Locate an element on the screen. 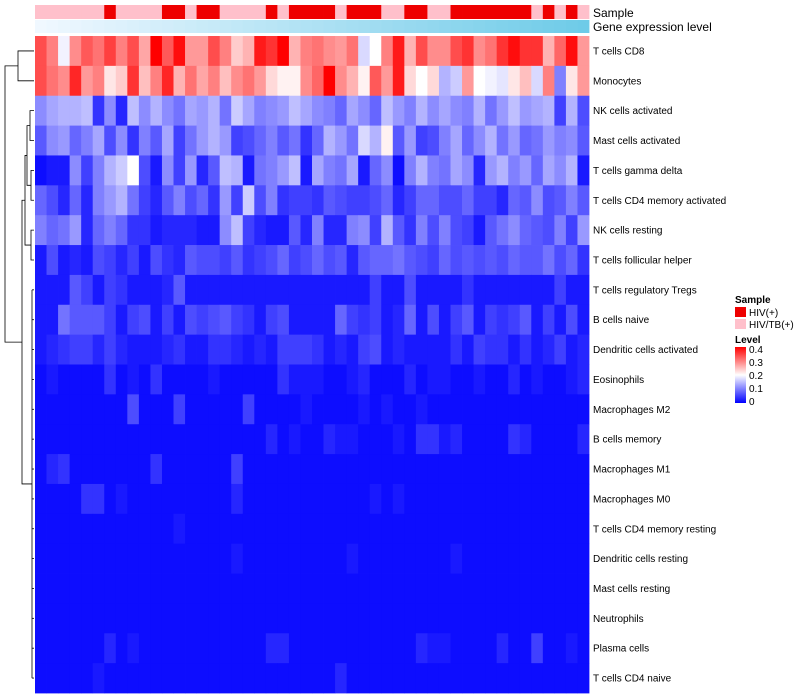  legend-level-tick-label: 0 is located at coordinates (752, 402).